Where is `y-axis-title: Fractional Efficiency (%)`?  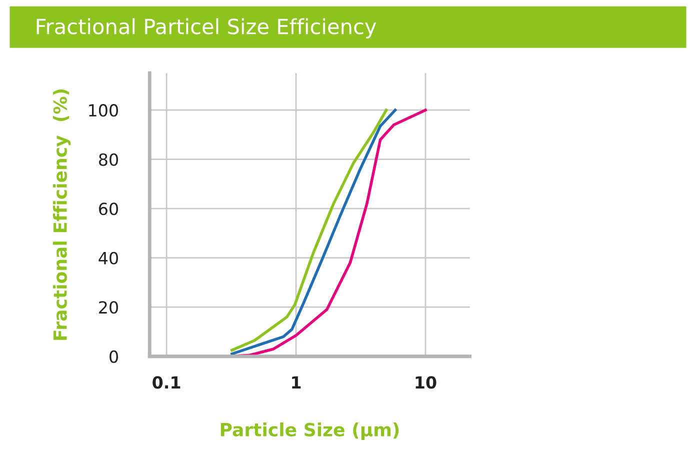 y-axis-title: Fractional Efficiency (%) is located at coordinates (61, 215).